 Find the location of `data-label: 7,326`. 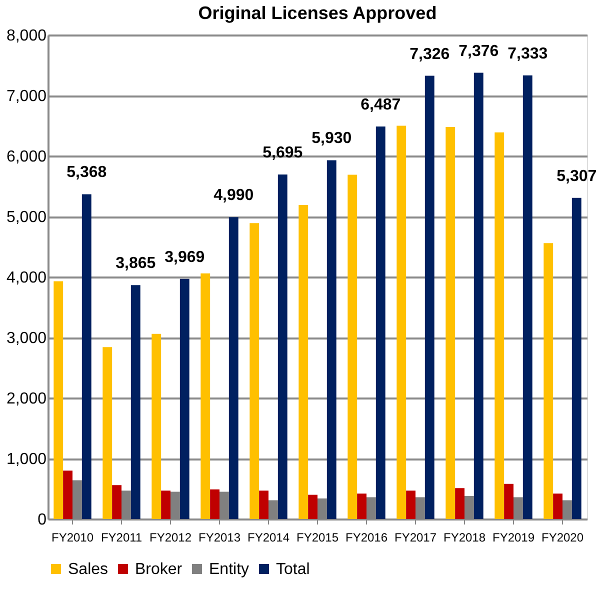

data-label: 7,326 is located at coordinates (430, 54).